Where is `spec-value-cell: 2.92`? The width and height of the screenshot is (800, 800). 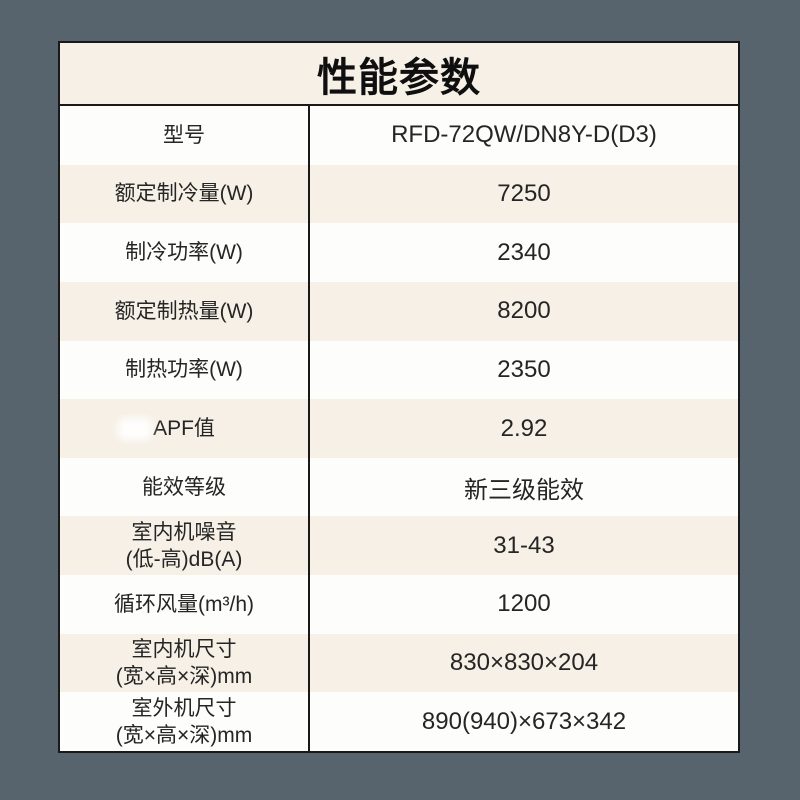 spec-value-cell: 2.92 is located at coordinates (524, 428).